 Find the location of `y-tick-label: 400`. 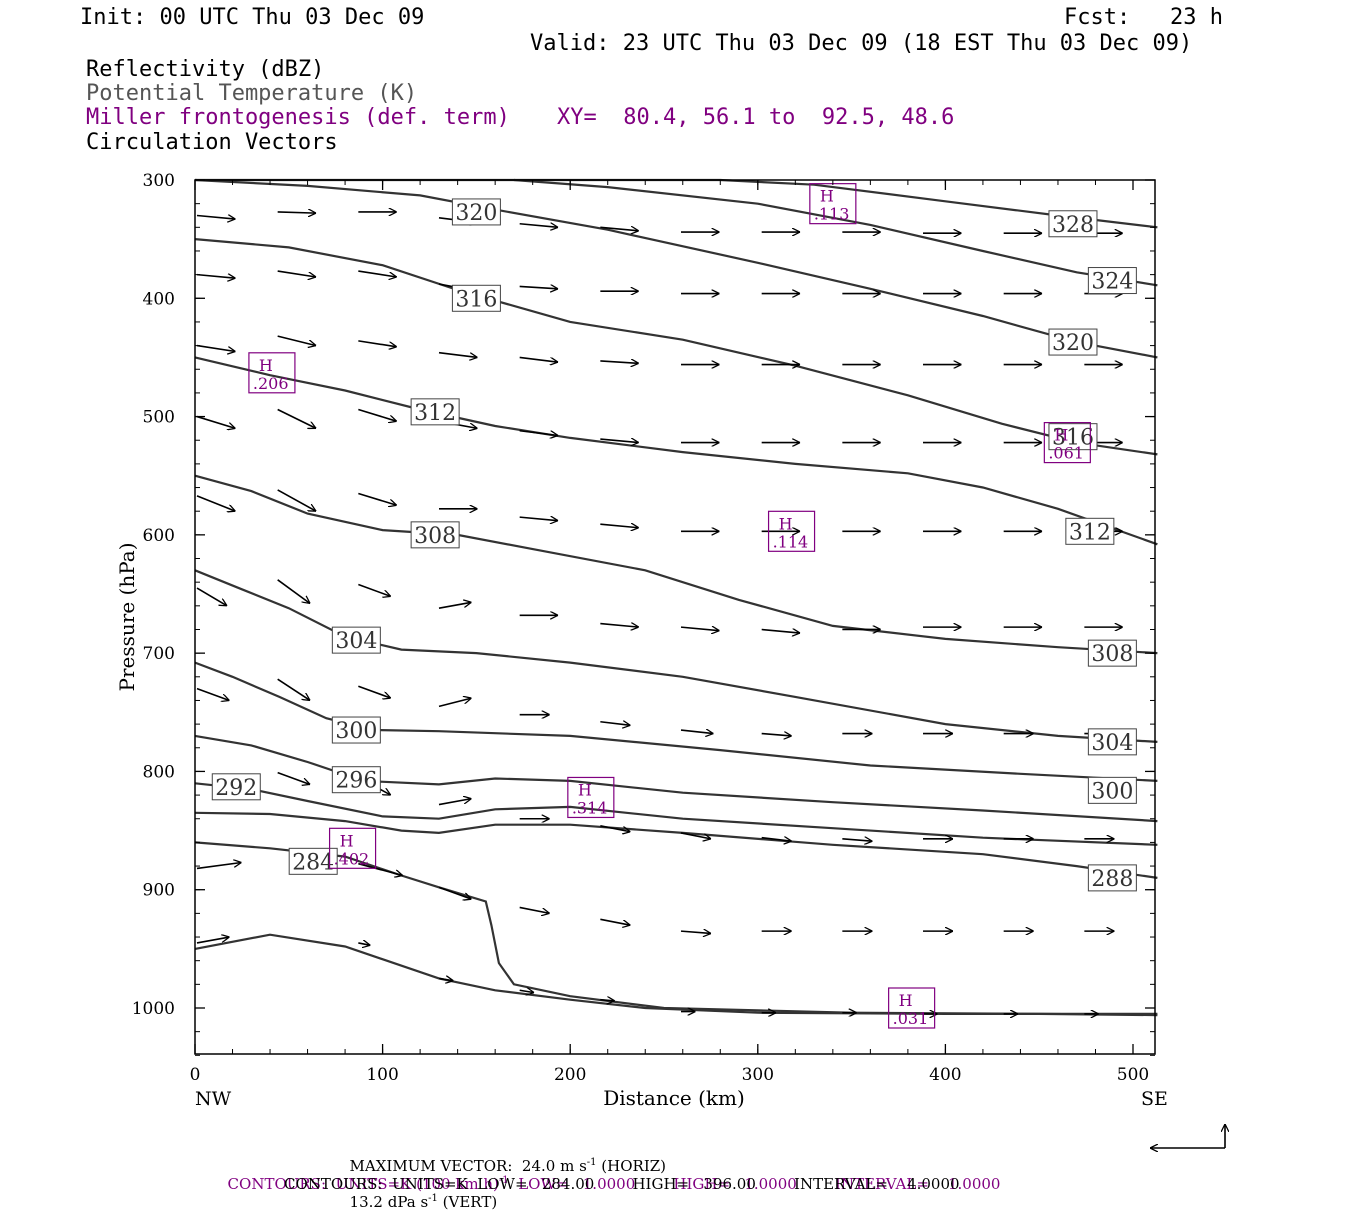

y-tick-label: 400 is located at coordinates (159, 299).